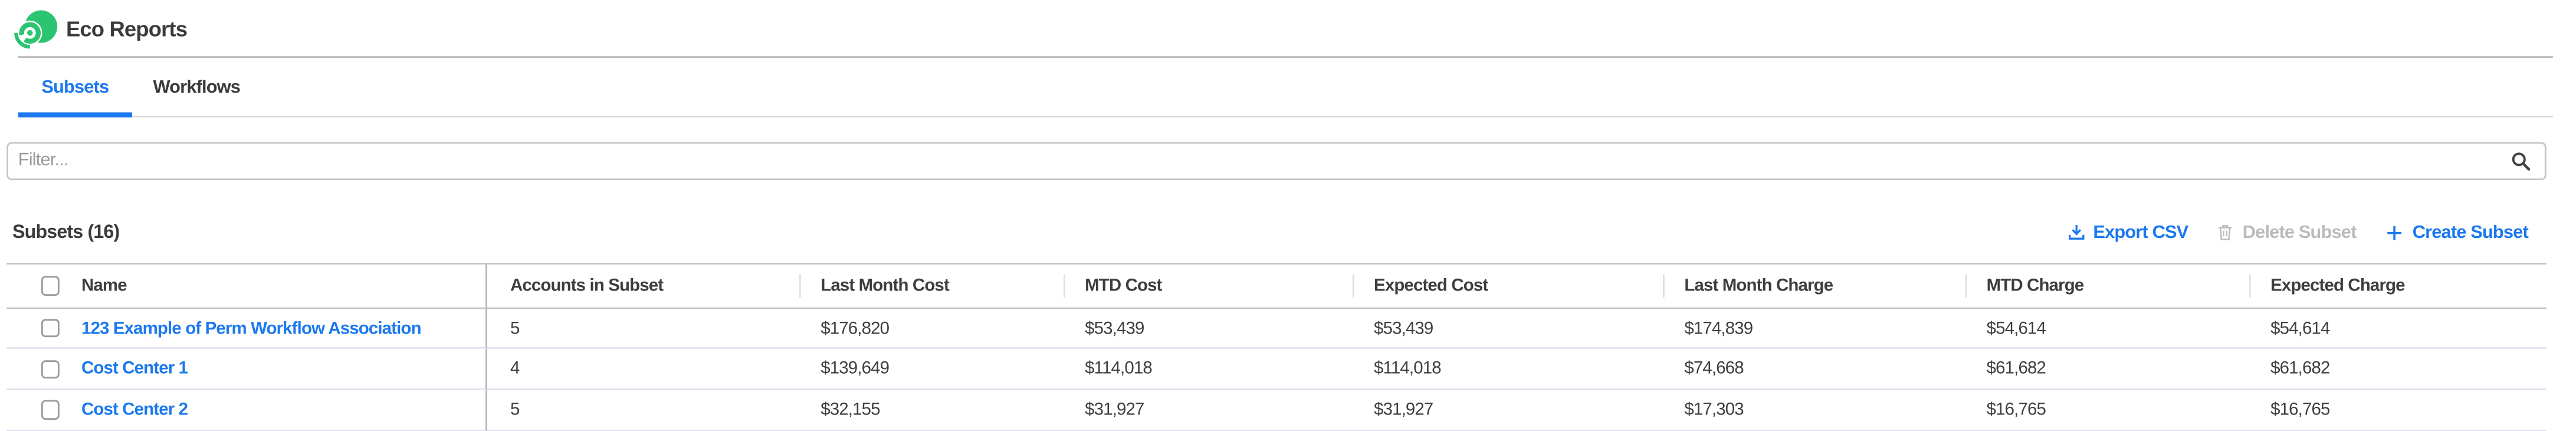  What do you see at coordinates (1813, 329) in the screenshot?
I see `cell-value: $174,839` at bounding box center [1813, 329].